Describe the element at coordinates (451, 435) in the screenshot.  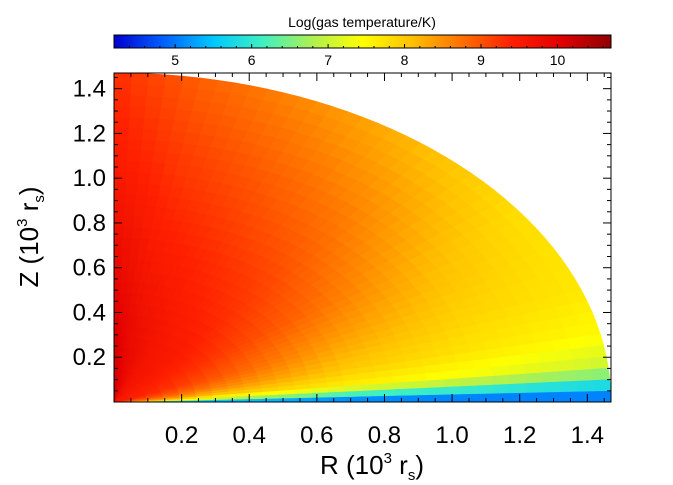
I see `x-tick-label: 1.0` at that location.